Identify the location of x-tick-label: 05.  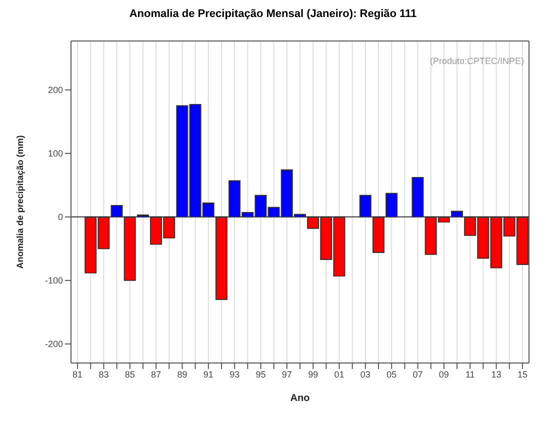
(391, 374).